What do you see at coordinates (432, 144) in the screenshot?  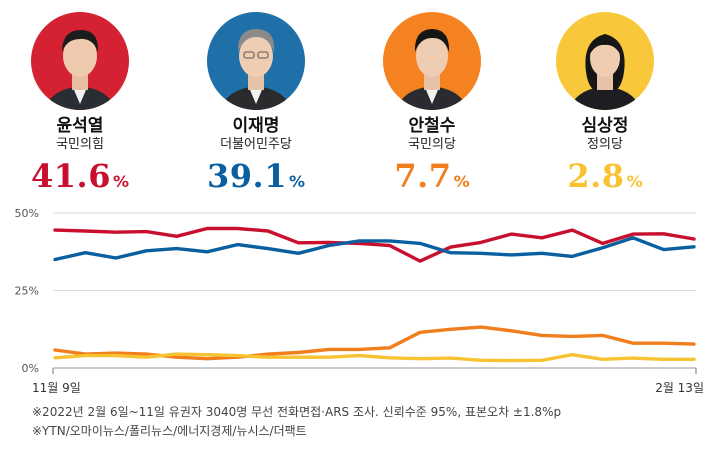 I see `candidate-party: 국민의당` at bounding box center [432, 144].